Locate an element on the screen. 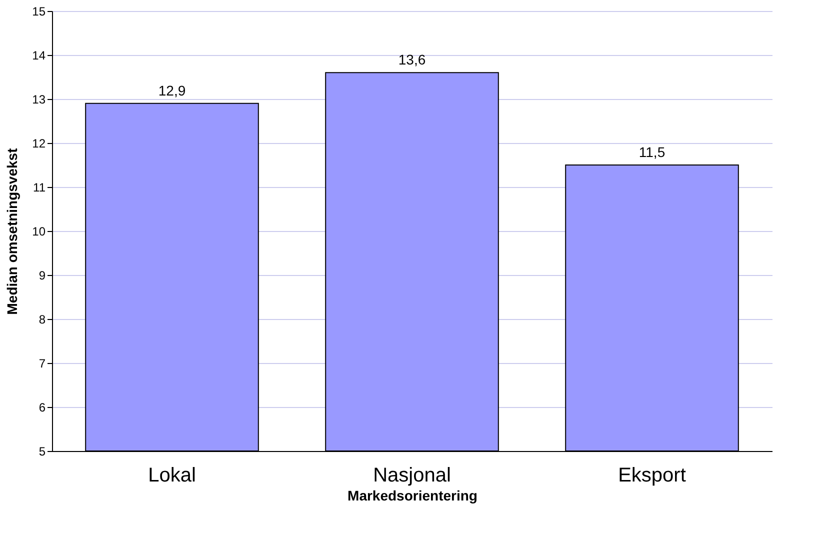  y-tick-label: 10 is located at coordinates (39, 231).